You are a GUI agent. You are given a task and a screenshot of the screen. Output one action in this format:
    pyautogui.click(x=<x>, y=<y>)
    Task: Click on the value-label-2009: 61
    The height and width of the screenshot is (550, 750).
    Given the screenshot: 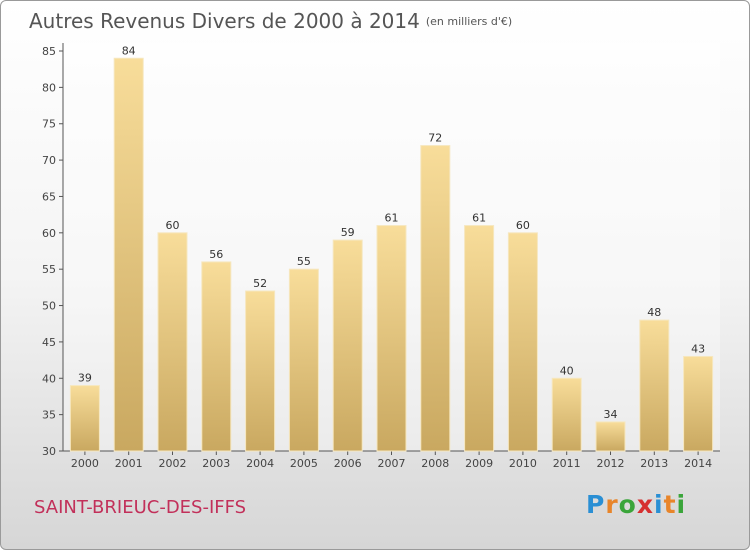 What is the action you would take?
    pyautogui.click(x=479, y=218)
    